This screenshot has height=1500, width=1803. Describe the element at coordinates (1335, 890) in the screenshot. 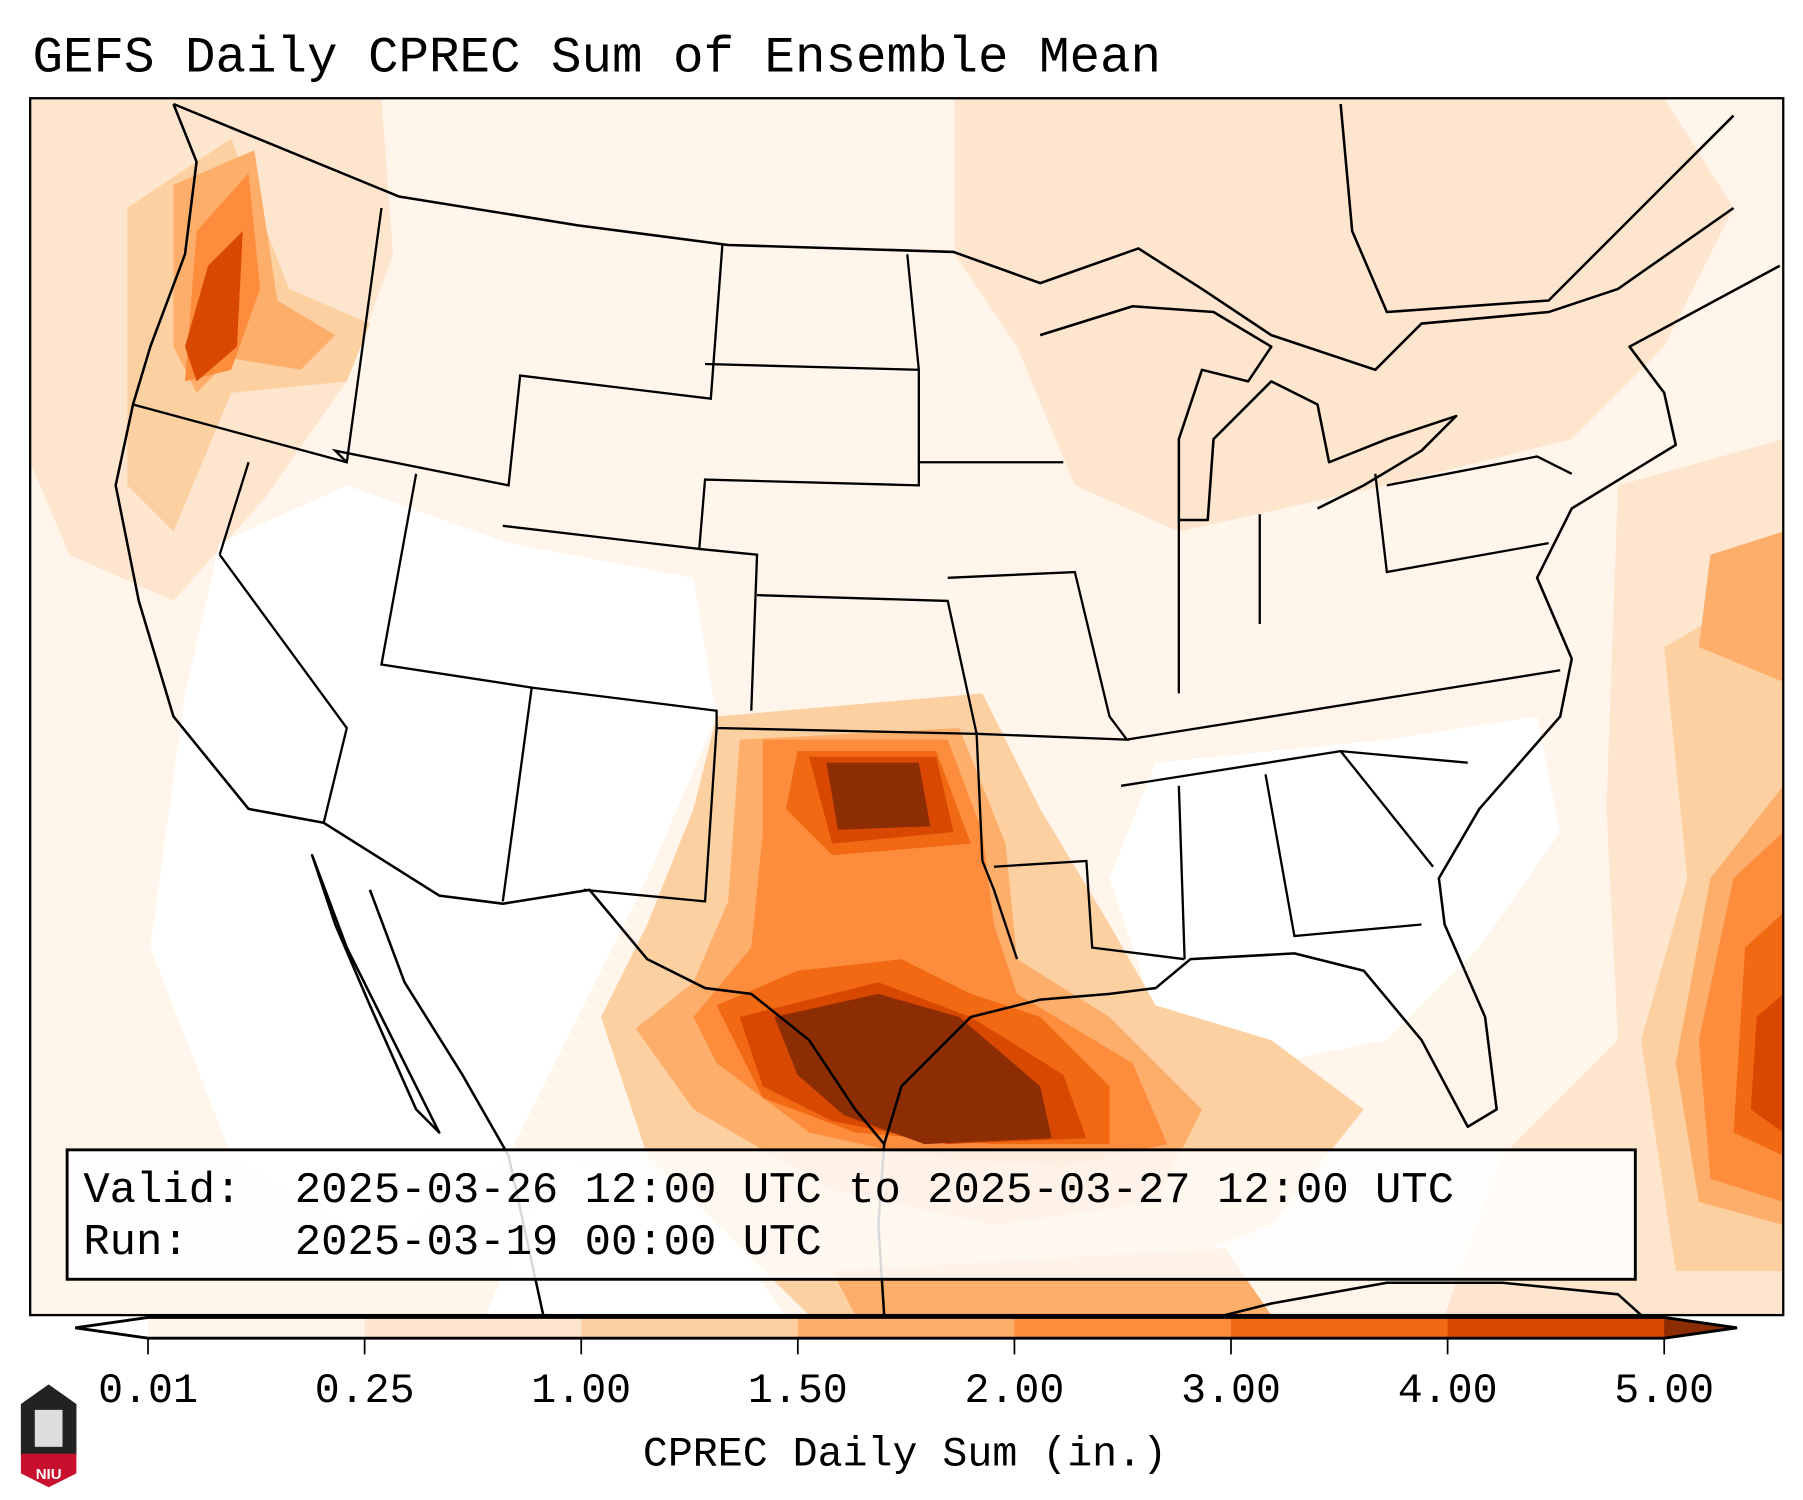

I see `precip-area-none` at that location.